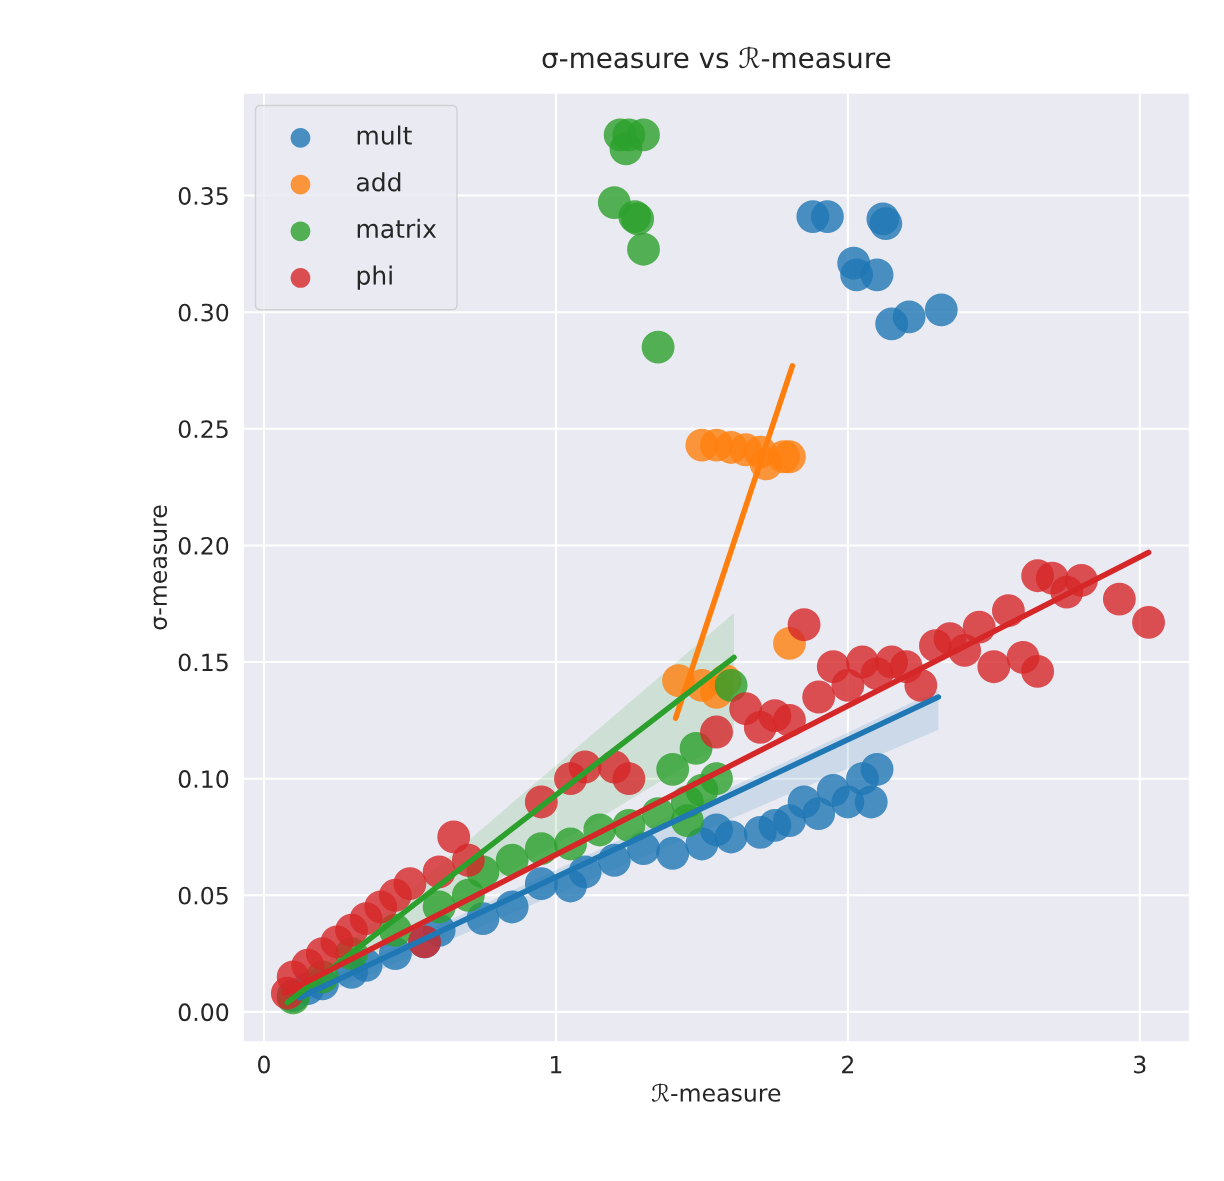  Describe the element at coordinates (203, 545) in the screenshot. I see `y-tick-label: 0.20` at that location.